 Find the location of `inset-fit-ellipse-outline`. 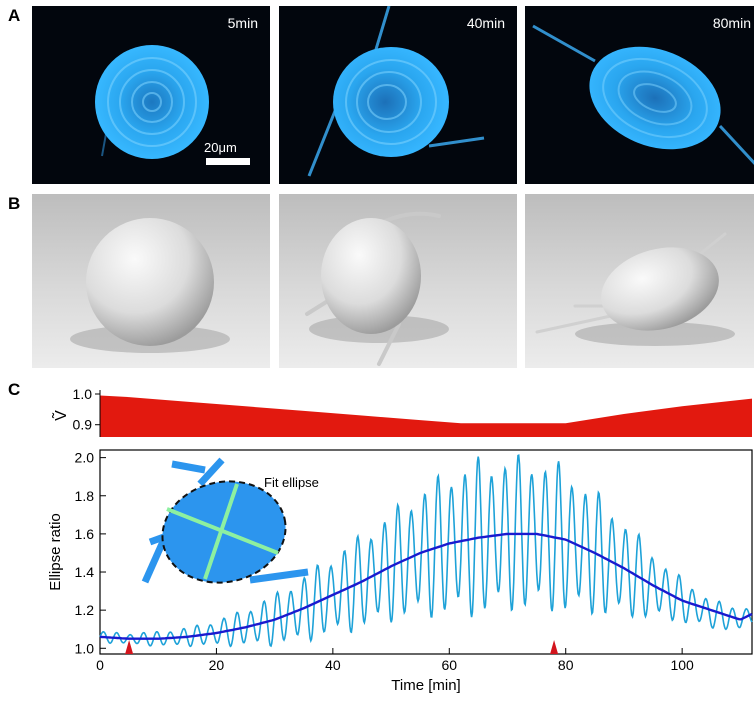

inset-fit-ellipse-outline is located at coordinates (224, 532).